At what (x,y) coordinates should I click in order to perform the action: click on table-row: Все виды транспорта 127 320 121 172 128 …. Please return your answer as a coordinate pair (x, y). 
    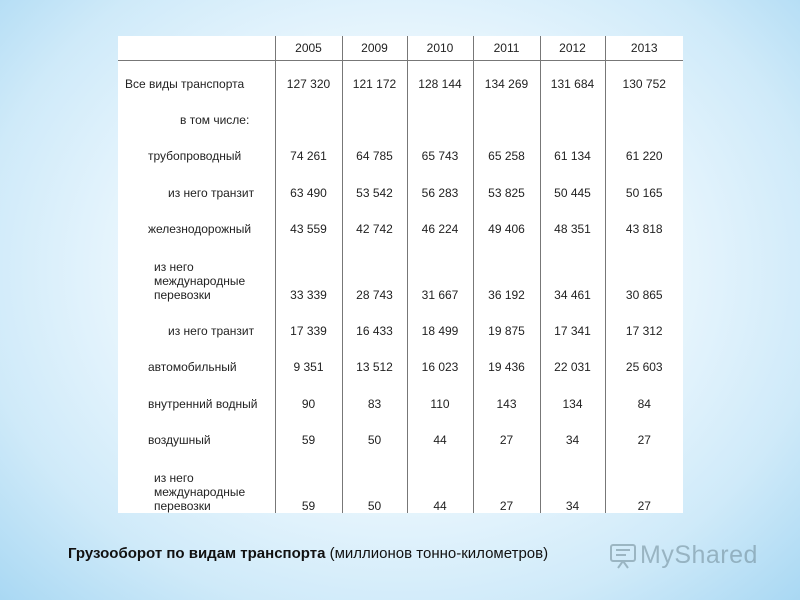
    Looking at the image, I should click on (400, 76).